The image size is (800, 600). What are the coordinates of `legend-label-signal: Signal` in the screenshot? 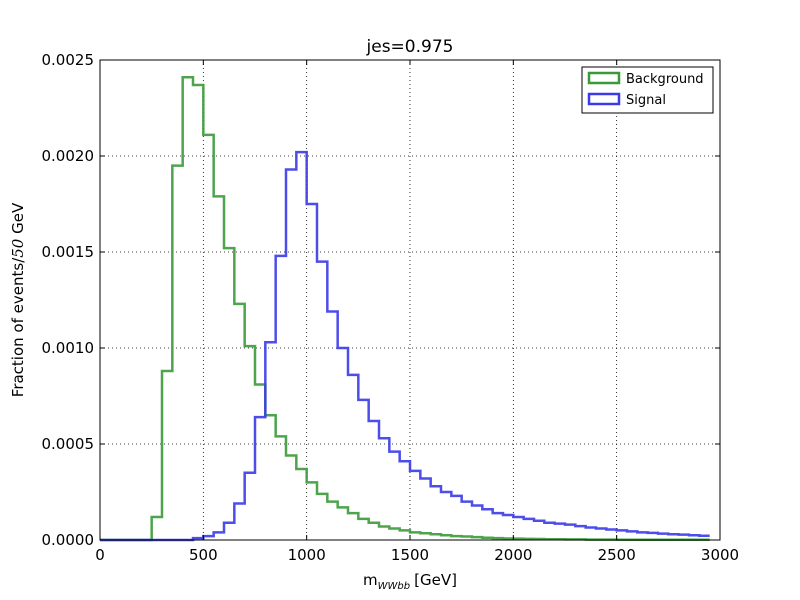 It's located at (646, 100).